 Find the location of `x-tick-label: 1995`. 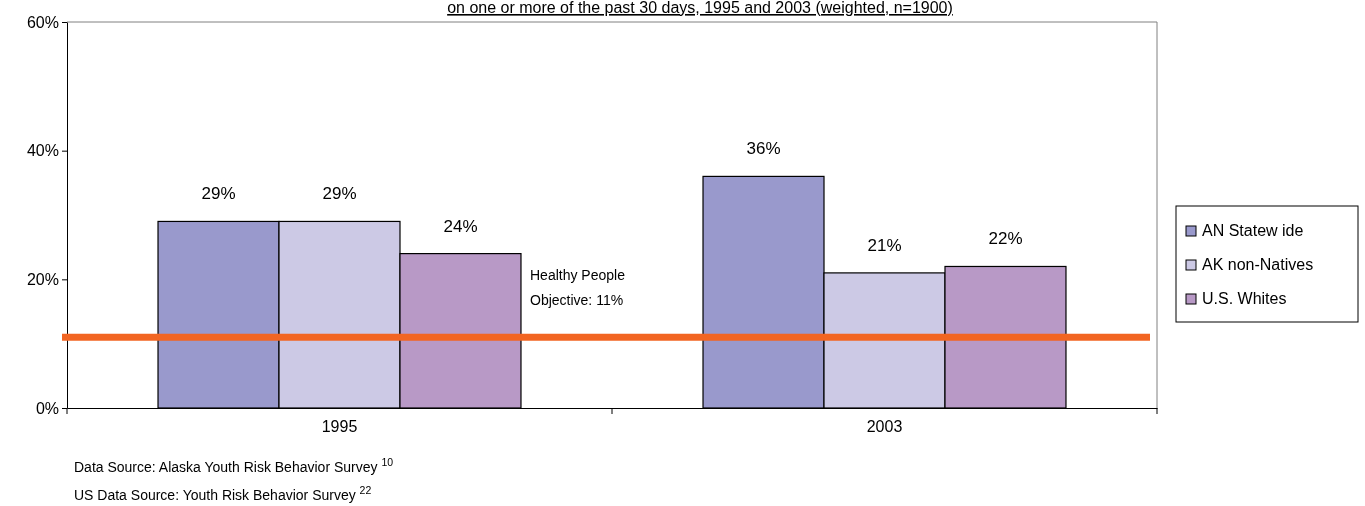

x-tick-label: 1995 is located at coordinates (339, 426).